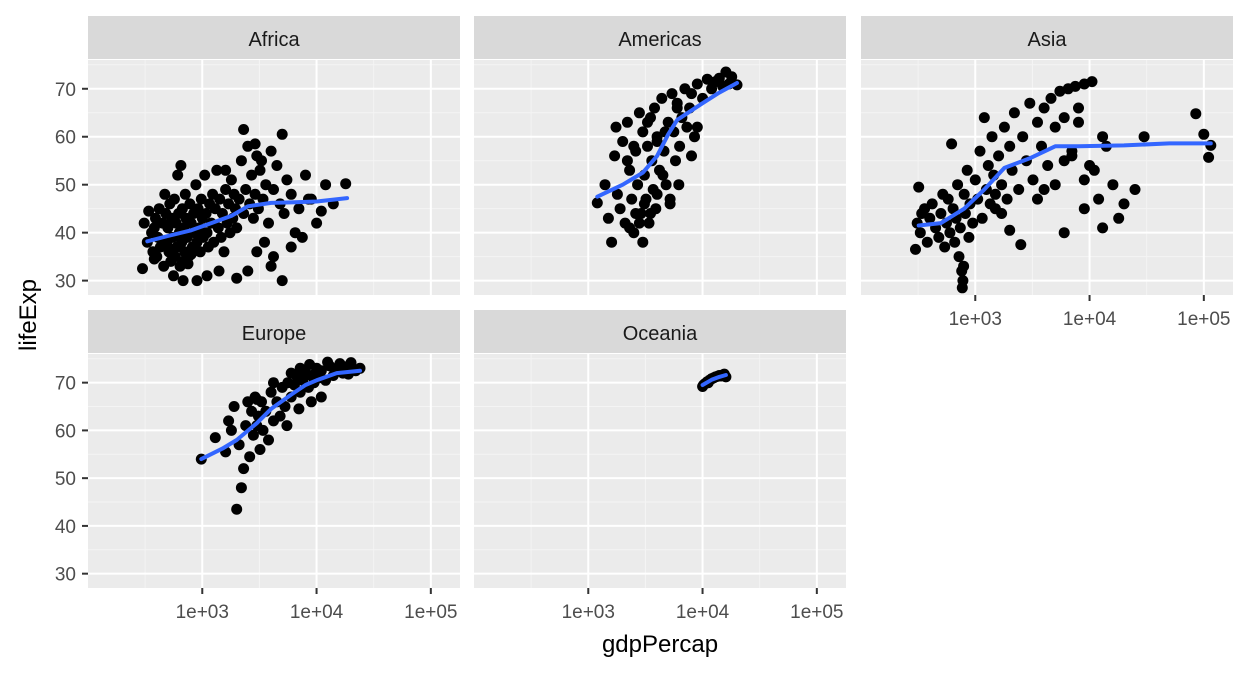 The height and width of the screenshot is (677, 1248). I want to click on facet-strip-label: Europe, so click(274, 334).